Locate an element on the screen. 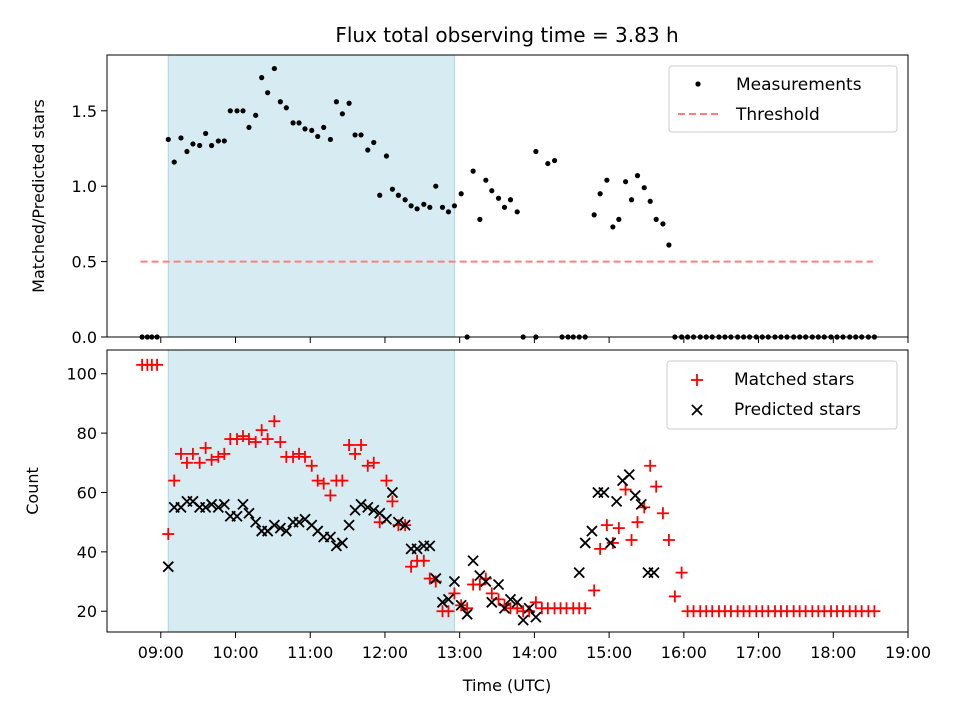 The image size is (960, 720). y-tick-label: 60 is located at coordinates (87, 492).